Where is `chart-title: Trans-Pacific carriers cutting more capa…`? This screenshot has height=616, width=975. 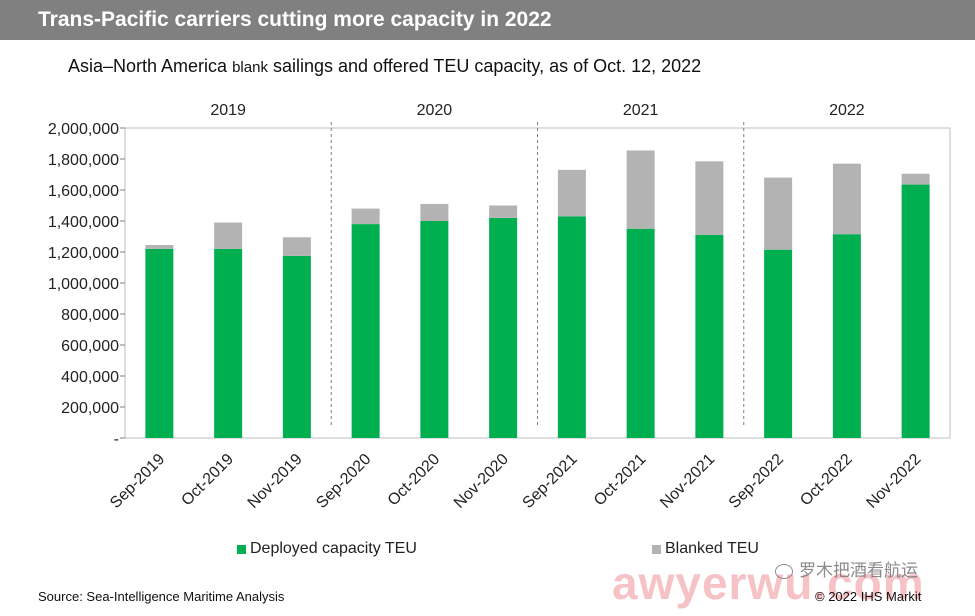 chart-title: Trans-Pacific carriers cutting more capa… is located at coordinates (487, 20).